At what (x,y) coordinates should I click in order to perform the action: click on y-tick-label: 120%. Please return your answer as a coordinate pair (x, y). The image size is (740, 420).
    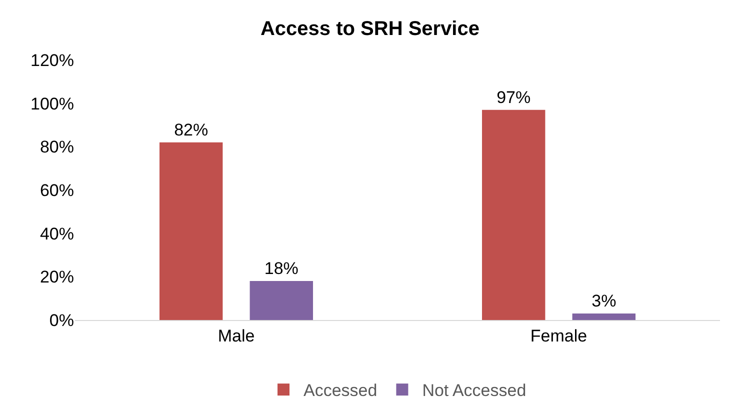
    Looking at the image, I should click on (52, 60).